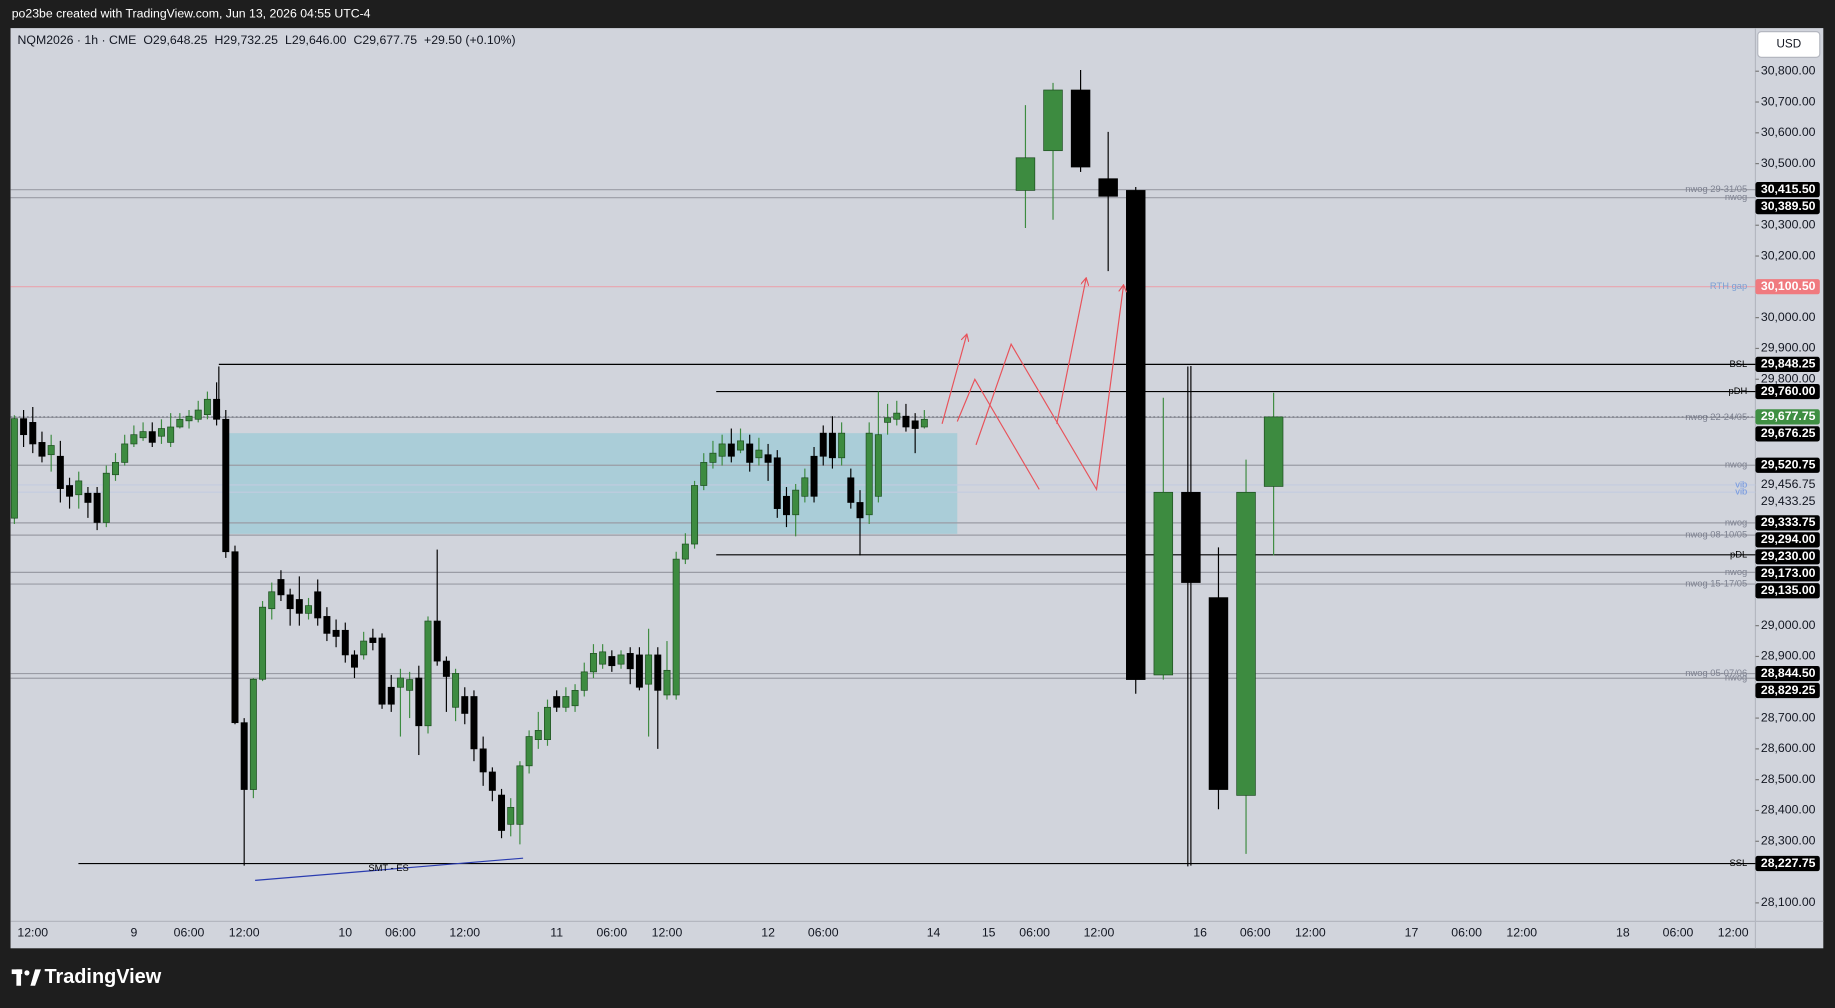 Image resolution: width=1835 pixels, height=1008 pixels. Describe the element at coordinates (1737, 391) in the screenshot. I see `level-name: pDH` at that location.